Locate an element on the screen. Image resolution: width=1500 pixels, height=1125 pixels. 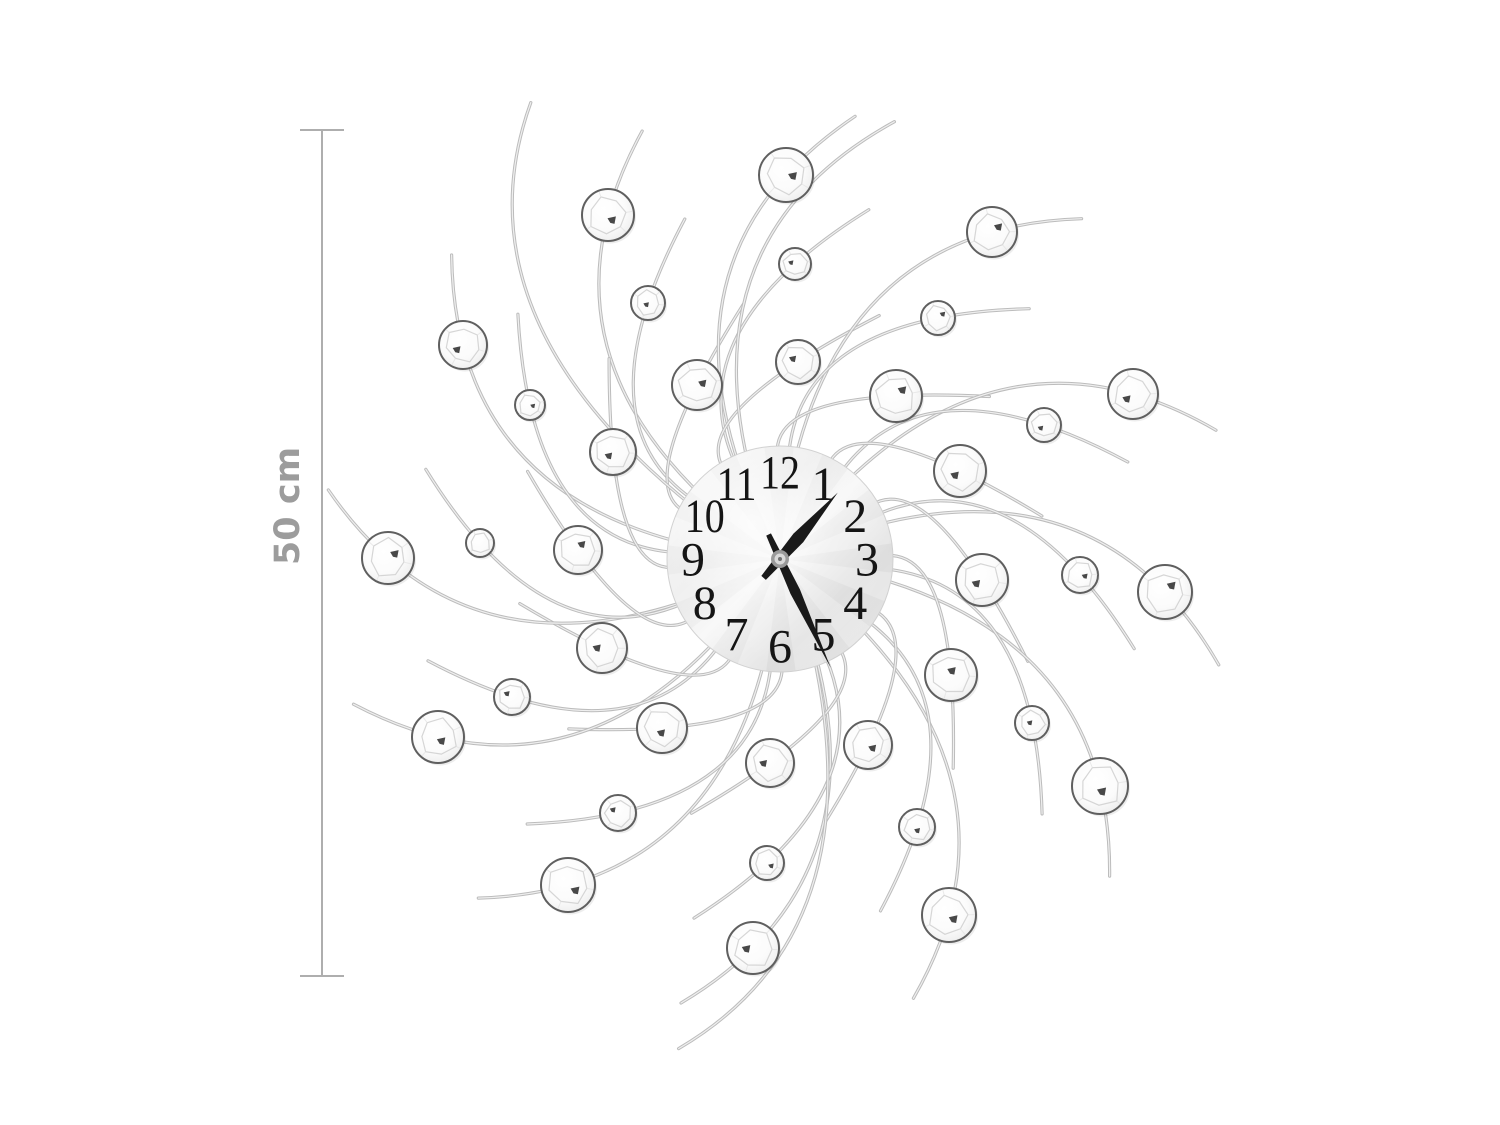
dimension-indicator: 50 cm is located at coordinates (306, 553).